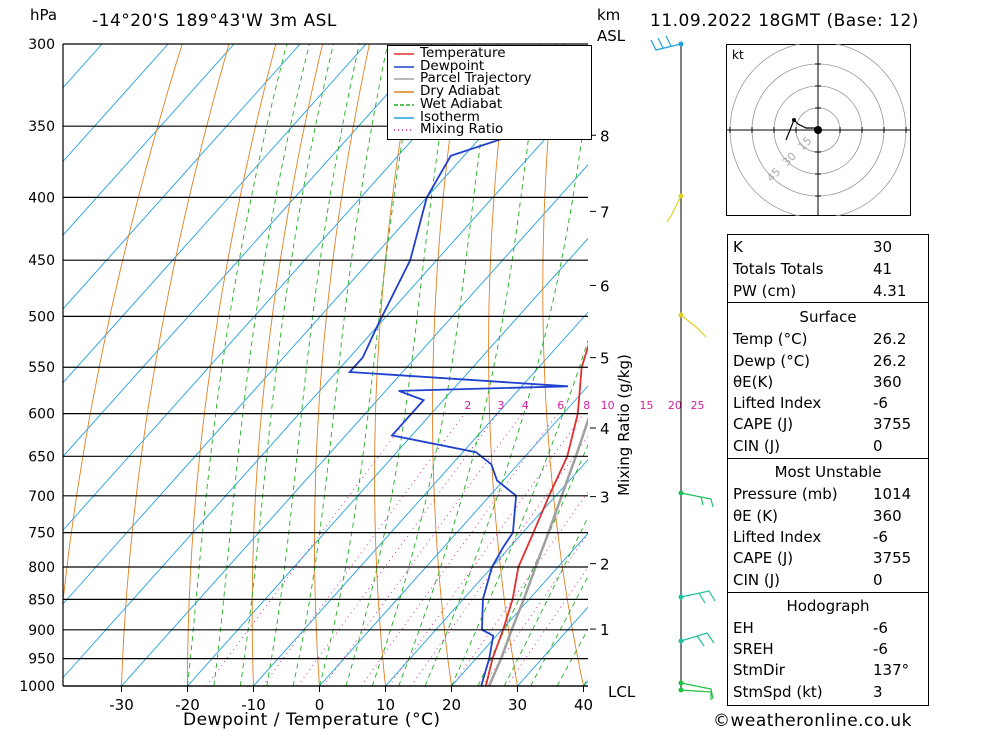 This screenshot has width=1000, height=733. What do you see at coordinates (605, 359) in the screenshot?
I see `km-tick-label: 5` at bounding box center [605, 359].